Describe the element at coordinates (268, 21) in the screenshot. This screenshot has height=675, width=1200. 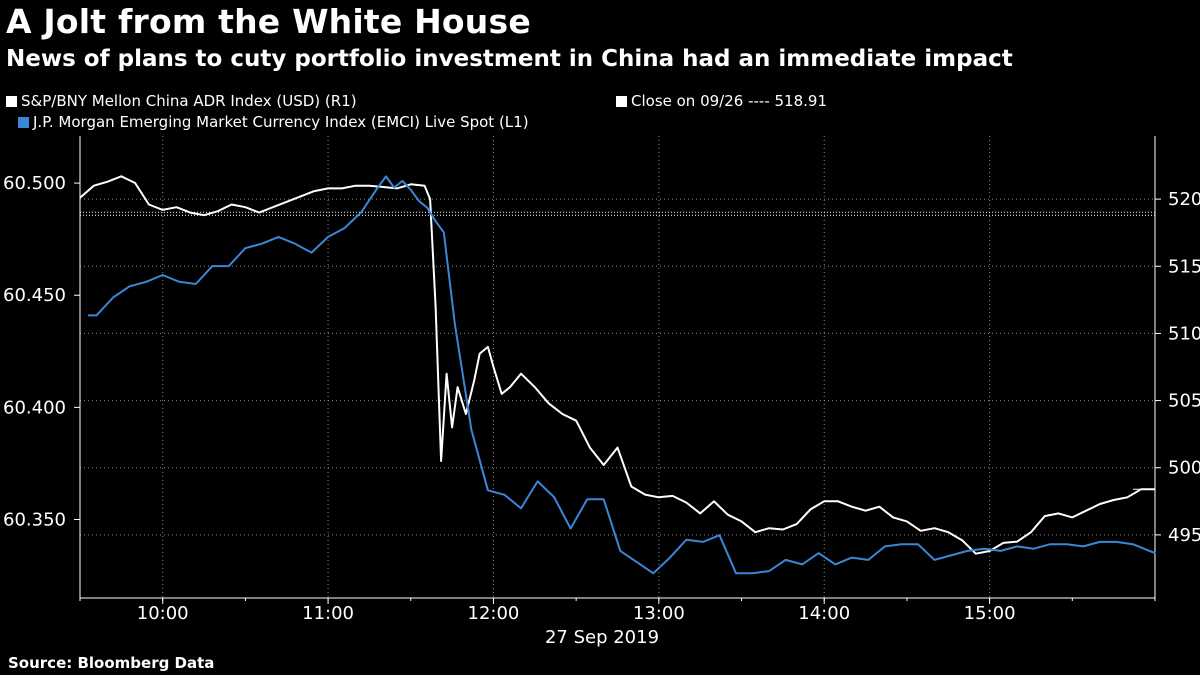
I see `chart-title: A Jolt from the White House` at that location.